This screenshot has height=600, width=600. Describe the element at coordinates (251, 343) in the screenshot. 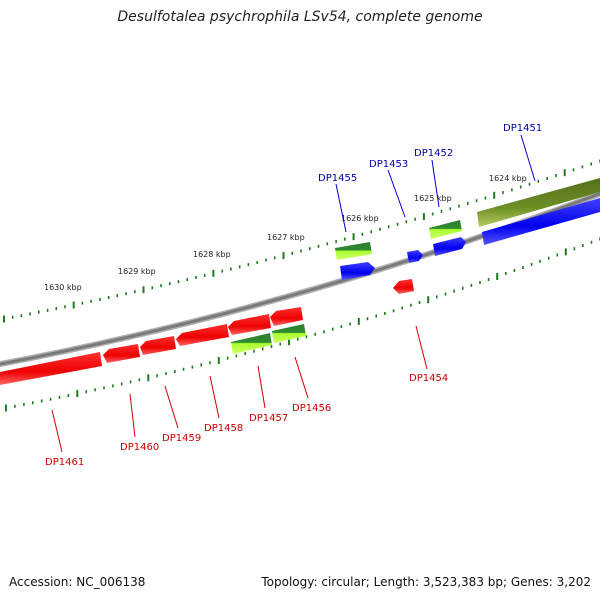

I see `rna-gene-dp1457` at that location.